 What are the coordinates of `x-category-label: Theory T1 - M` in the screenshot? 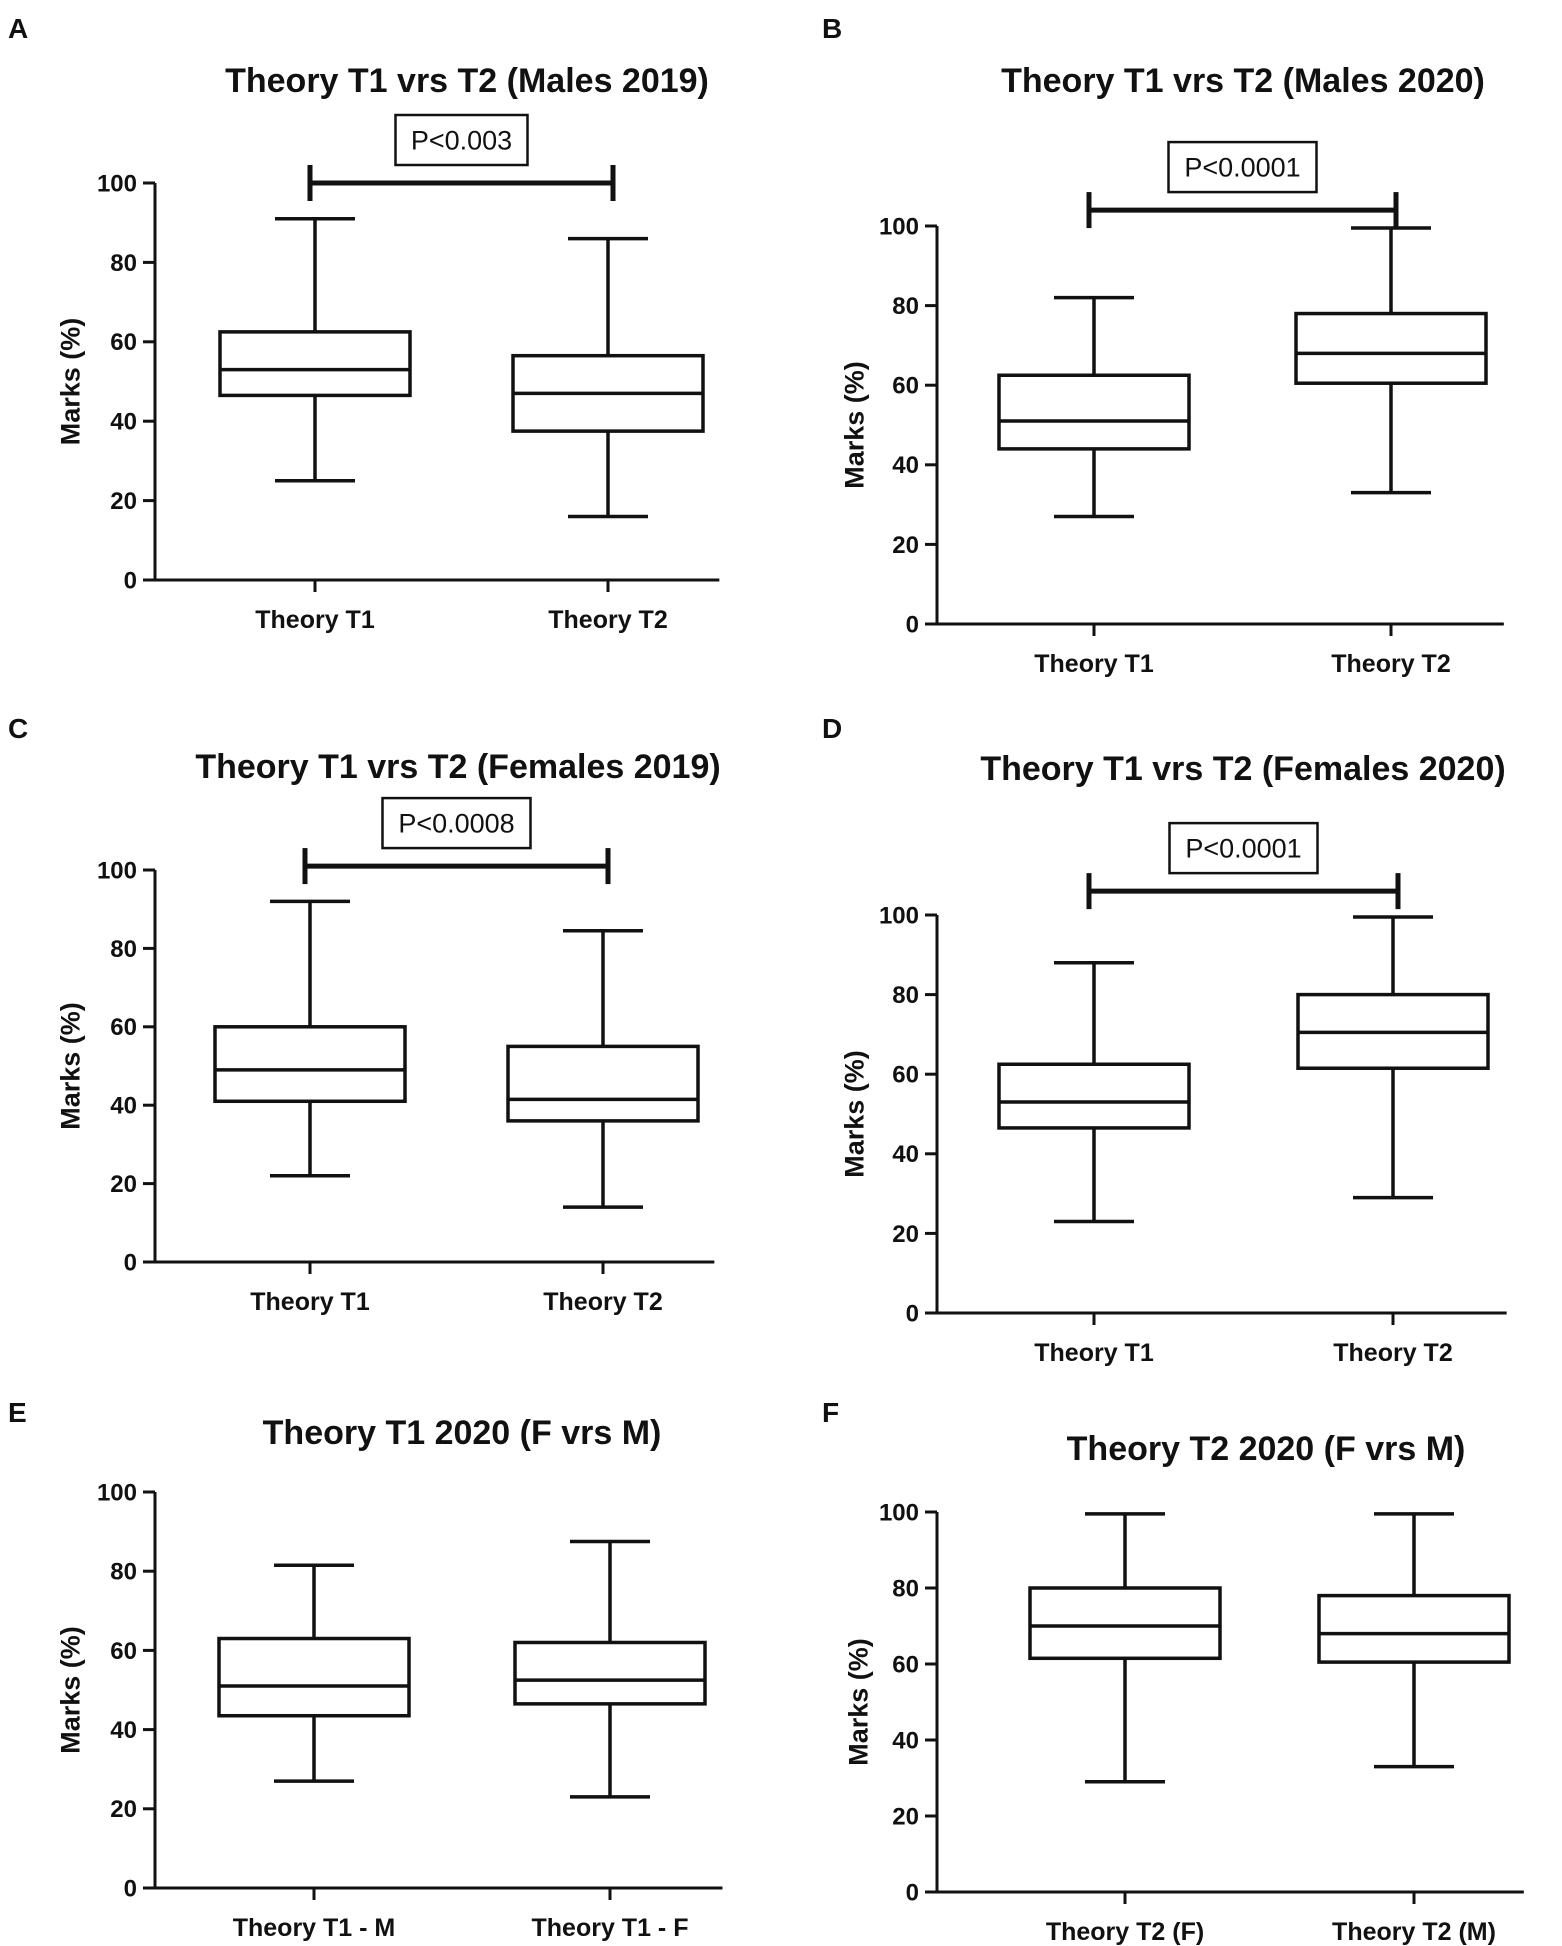 It's located at (314, 1928).